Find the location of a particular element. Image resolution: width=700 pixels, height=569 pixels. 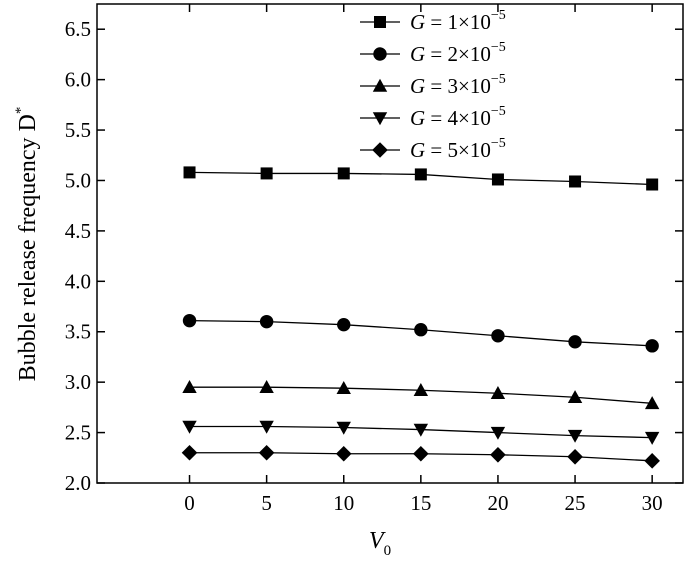

legend-label: G = 4×10−5 is located at coordinates (458, 117).